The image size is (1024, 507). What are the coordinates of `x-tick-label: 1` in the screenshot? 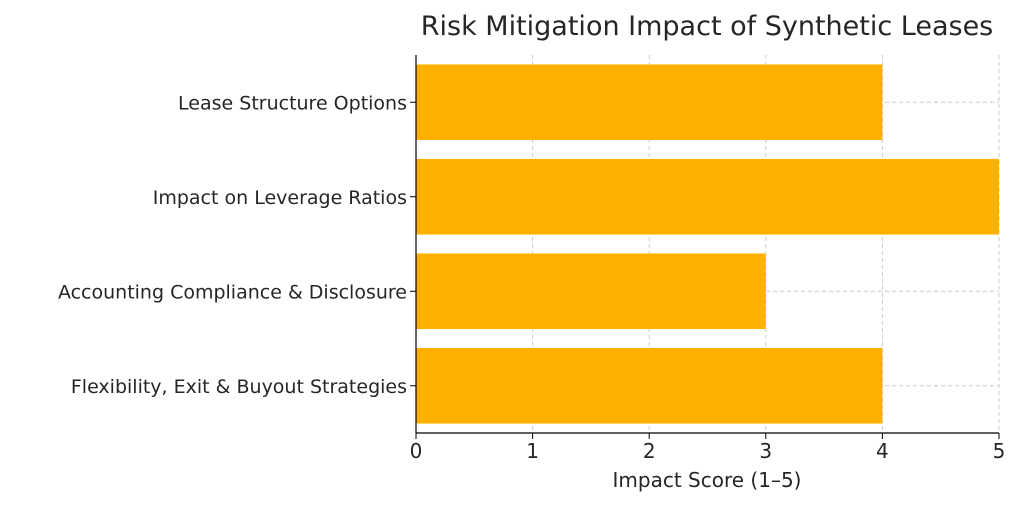 It's located at (532, 451).